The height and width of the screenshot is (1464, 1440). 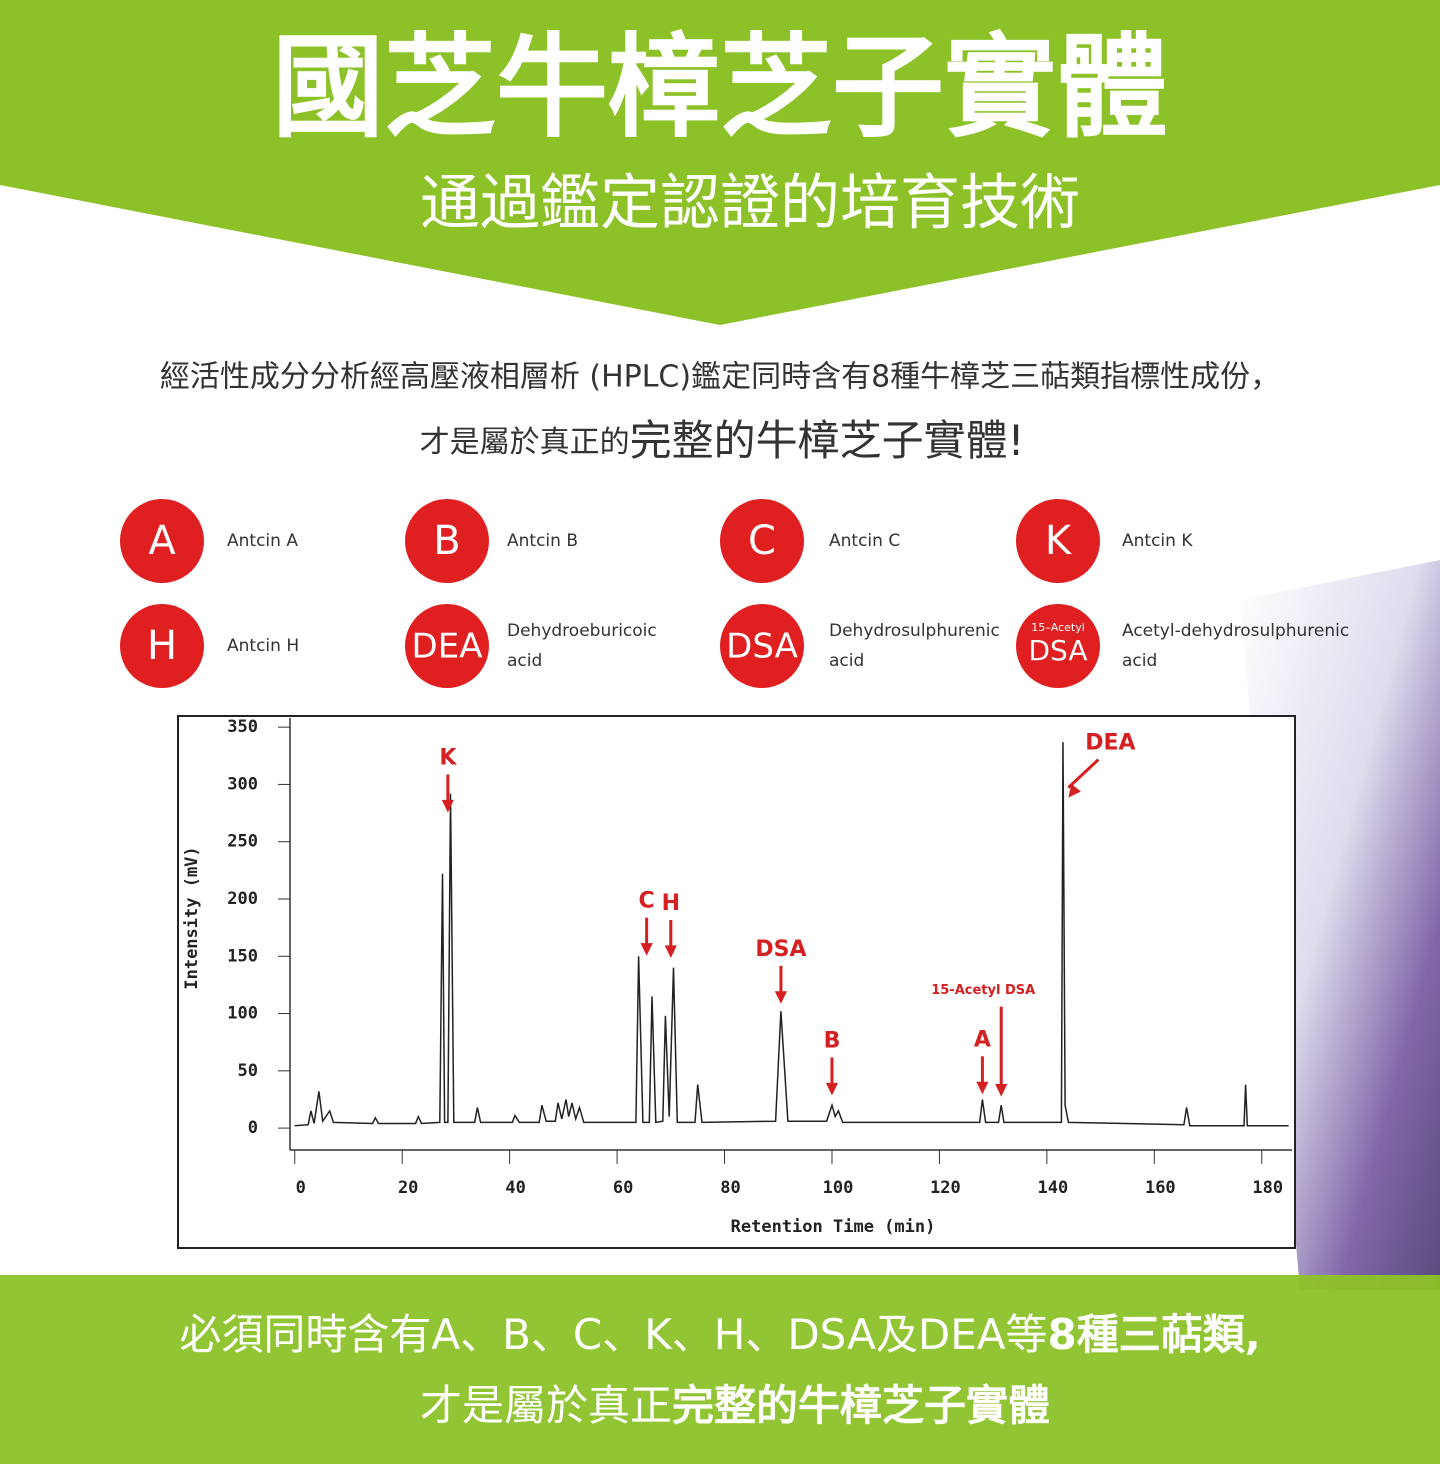 I want to click on annotation-label: A, so click(x=982, y=1039).